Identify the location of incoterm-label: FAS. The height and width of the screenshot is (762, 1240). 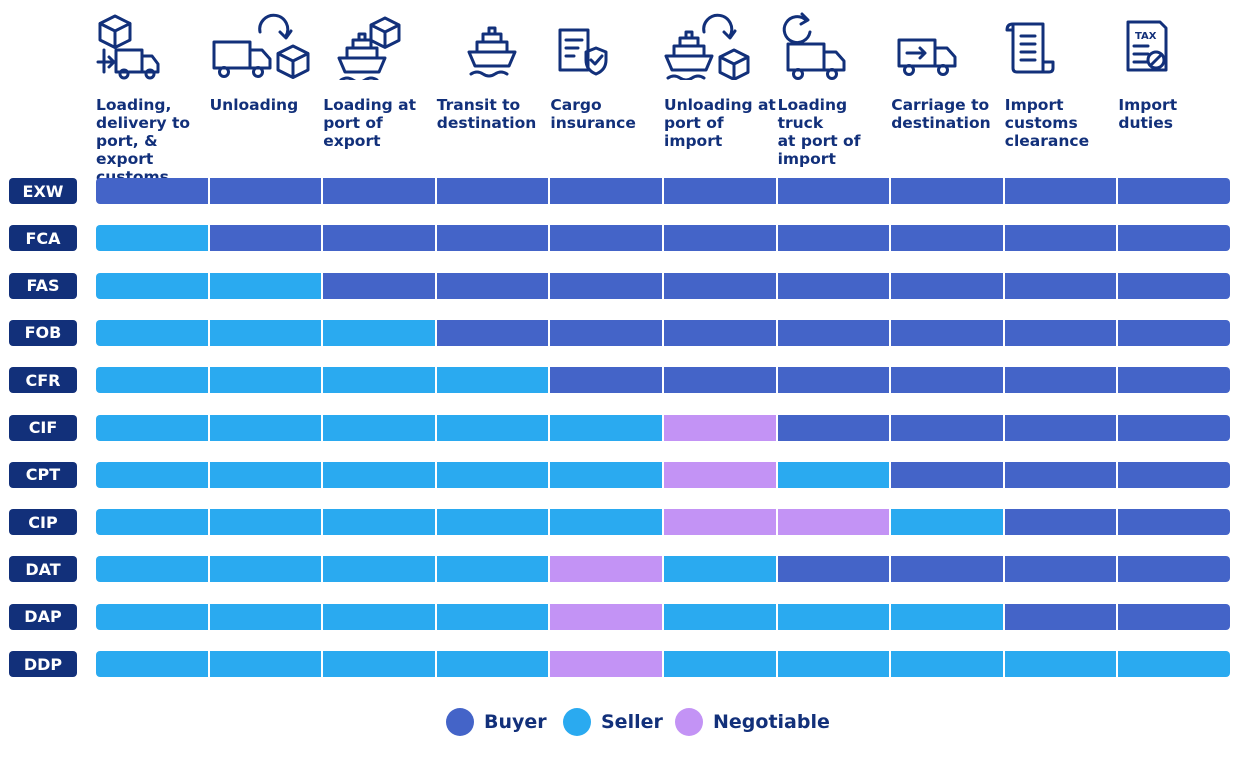
(43, 285).